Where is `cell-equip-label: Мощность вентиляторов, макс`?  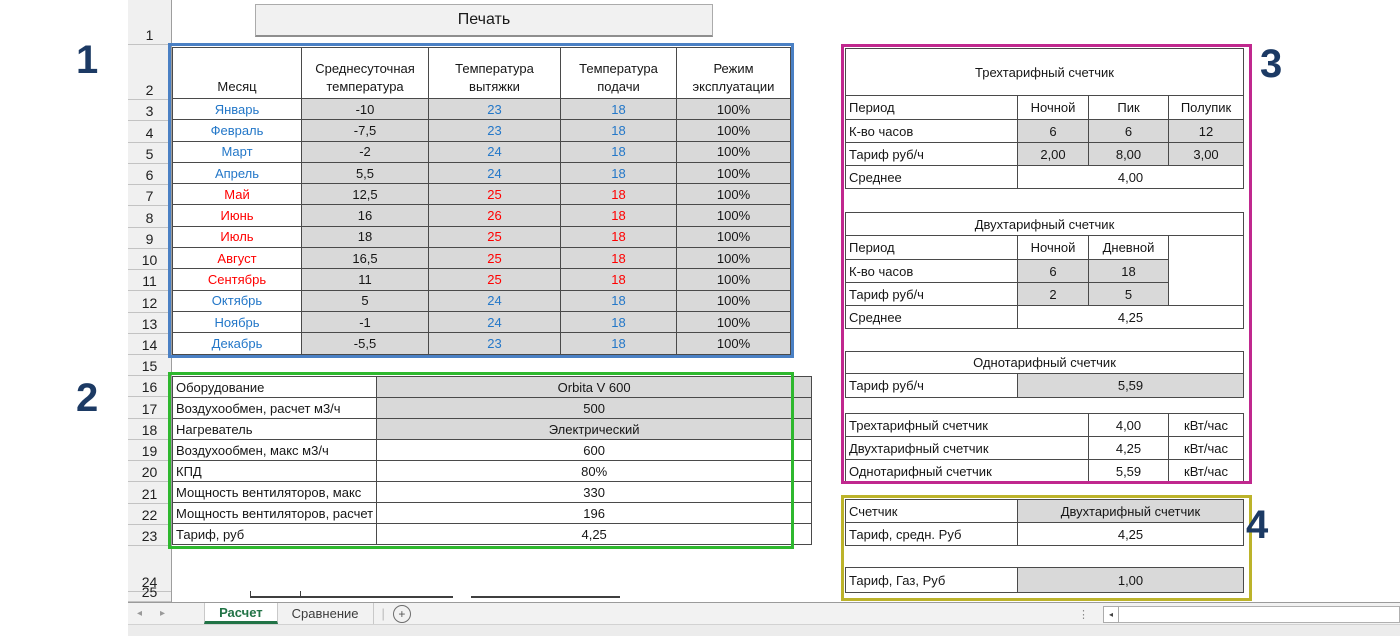
cell-equip-label: Мощность вентиляторов, макс is located at coordinates (274, 492).